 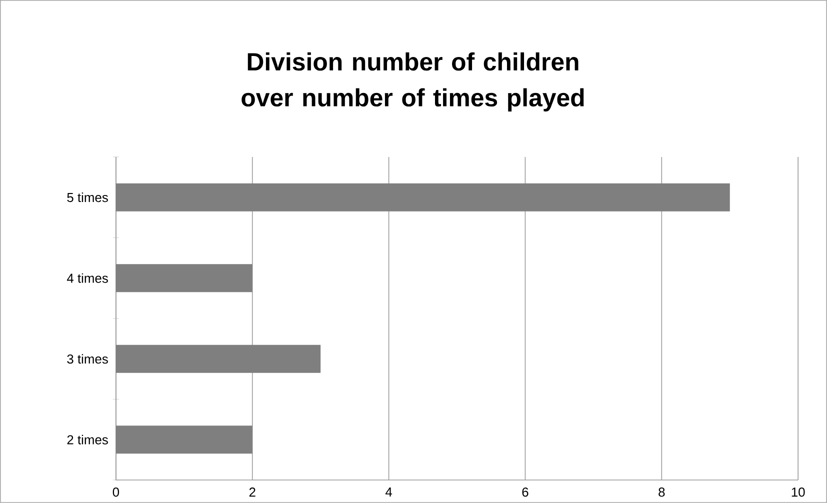 What do you see at coordinates (116, 492) in the screenshot?
I see `x-tick-label: 0` at bounding box center [116, 492].